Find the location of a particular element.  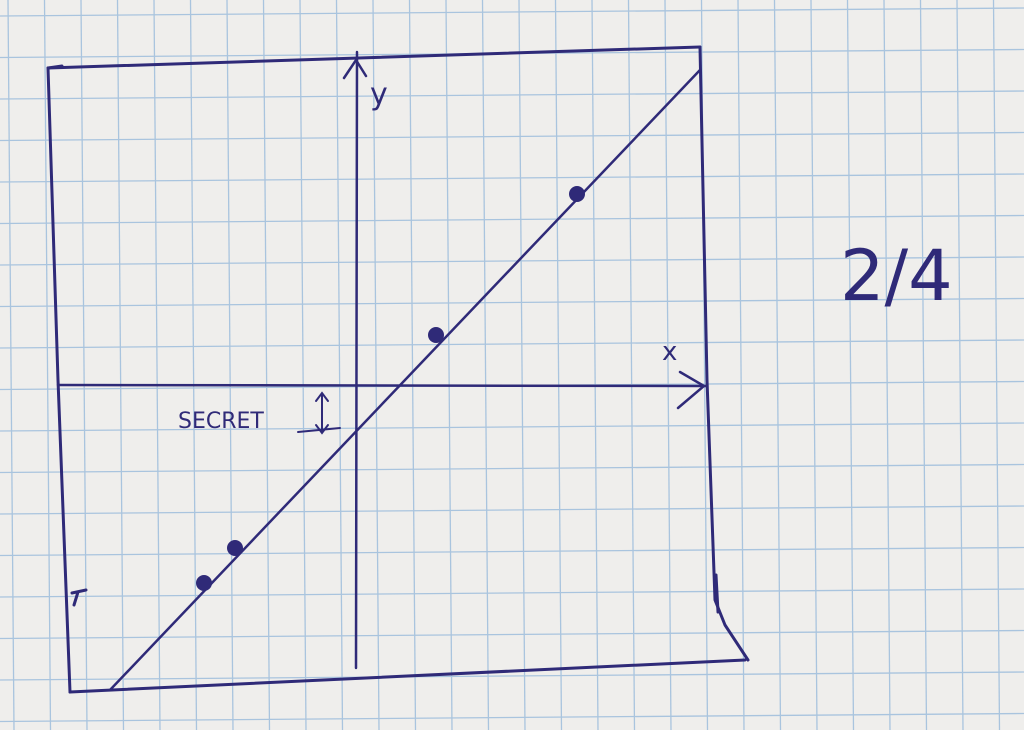

y-axis-arrow-icon is located at coordinates (355, 68).